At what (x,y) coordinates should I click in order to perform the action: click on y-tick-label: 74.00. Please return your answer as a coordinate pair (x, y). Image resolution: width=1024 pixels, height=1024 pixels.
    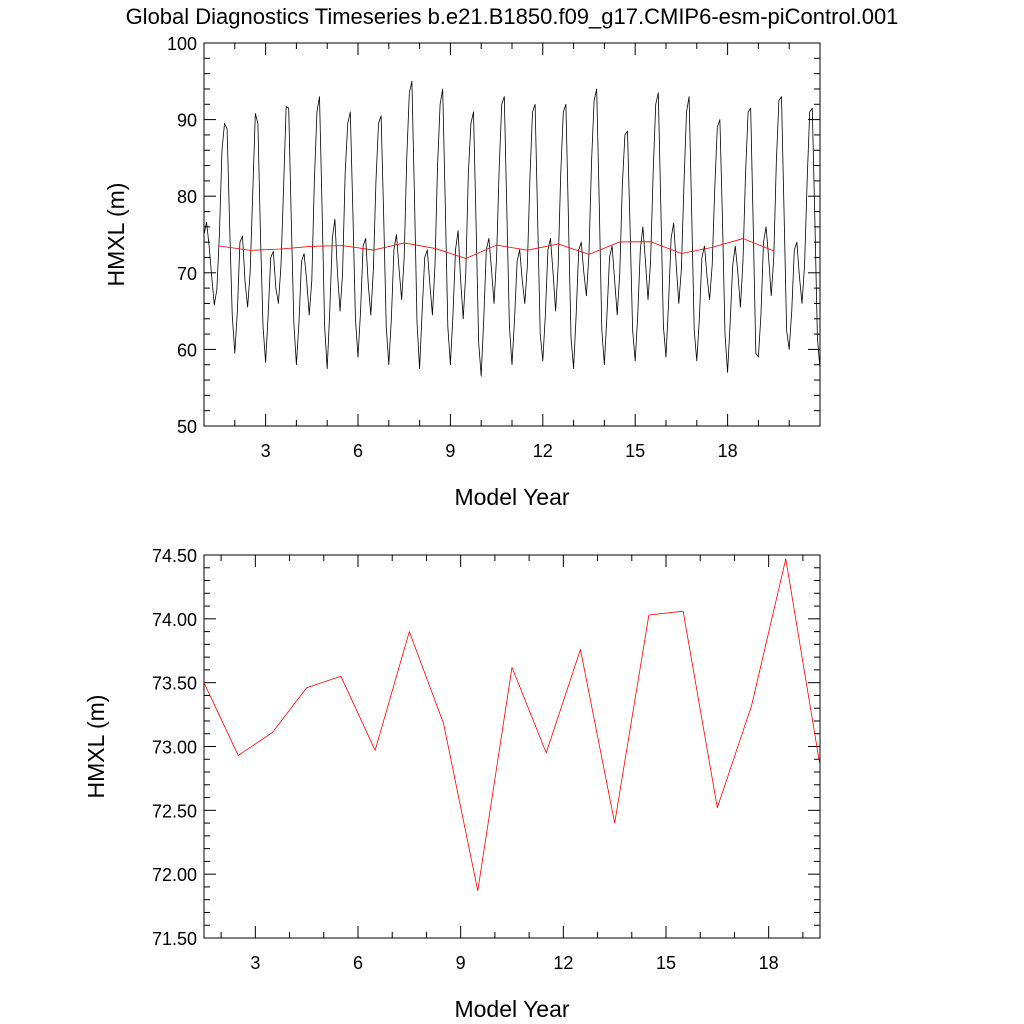
    Looking at the image, I should click on (174, 620).